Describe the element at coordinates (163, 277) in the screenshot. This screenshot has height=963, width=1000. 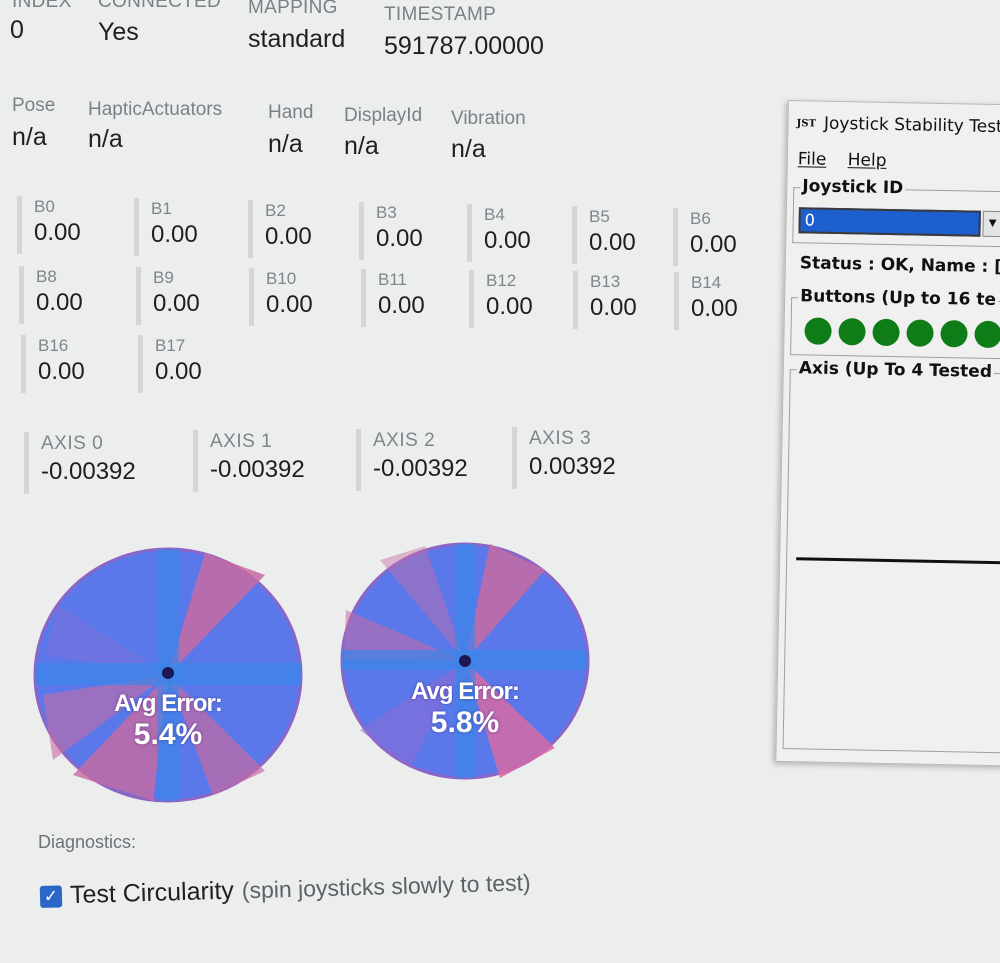
I see `button-label: B9` at that location.